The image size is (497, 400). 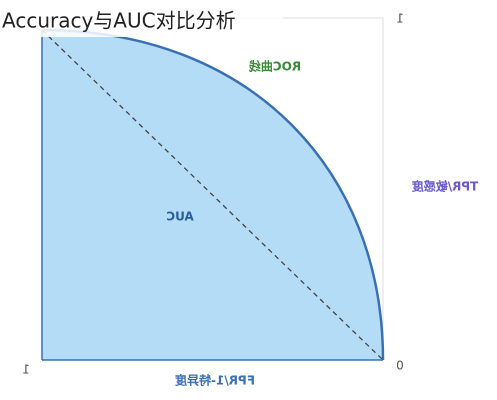 What do you see at coordinates (275, 66) in the screenshot?
I see `curve-label: ROC曲线` at bounding box center [275, 66].